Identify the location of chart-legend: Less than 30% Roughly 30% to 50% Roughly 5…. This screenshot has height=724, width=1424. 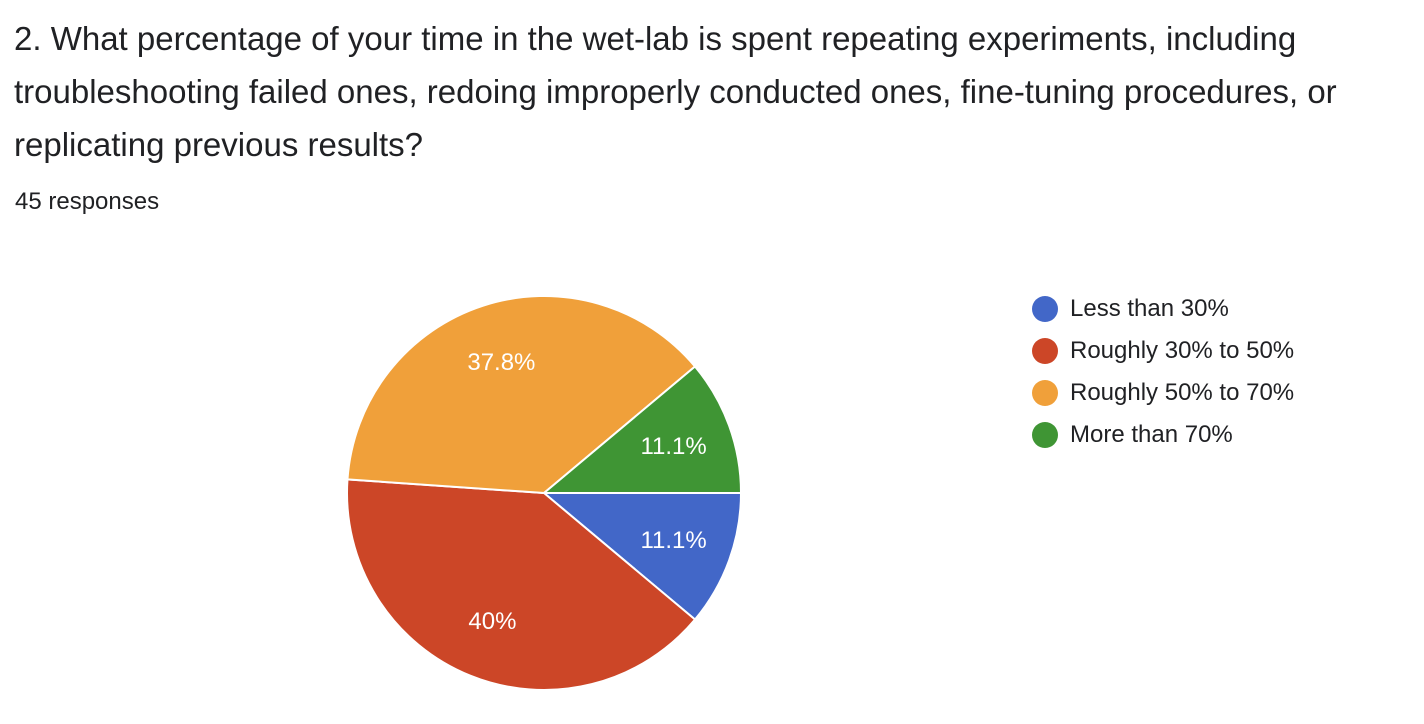
(1163, 372).